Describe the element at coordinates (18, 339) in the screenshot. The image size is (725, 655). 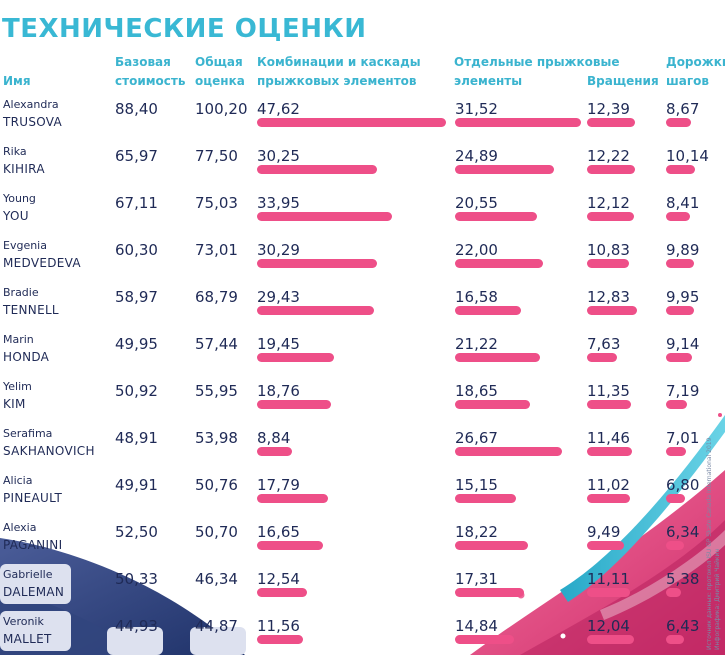
I see `skater-first-name: Marin` at that location.